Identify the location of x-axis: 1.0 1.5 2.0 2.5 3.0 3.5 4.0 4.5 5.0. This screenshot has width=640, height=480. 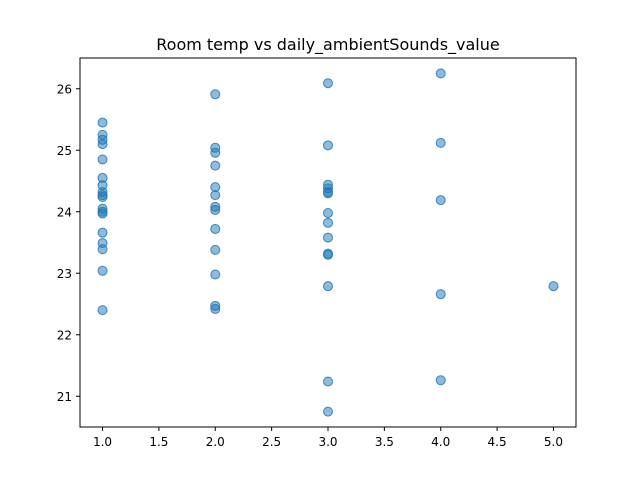
(328, 438).